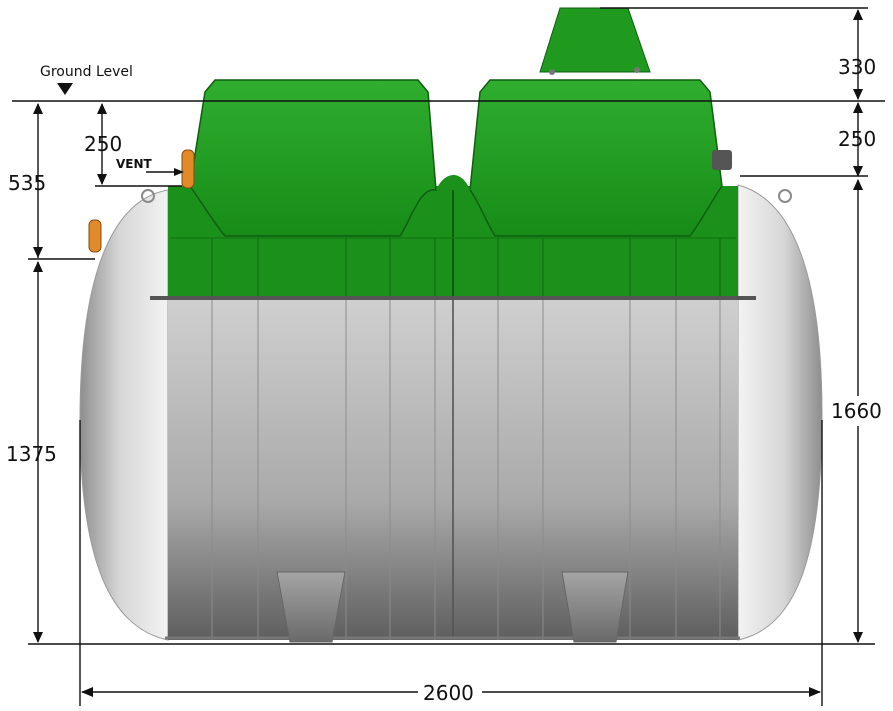  I want to click on dim-250-left-arrow-bottom, so click(102, 179).